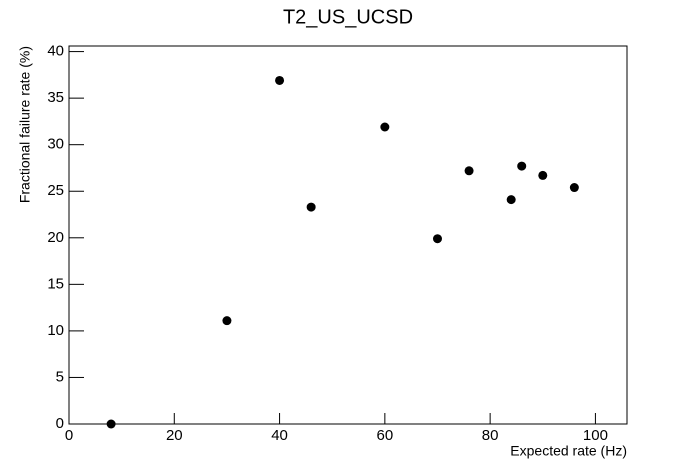 This screenshot has height=472, width=696. I want to click on x-axis-label: Expected rate (Hz), so click(568, 451).